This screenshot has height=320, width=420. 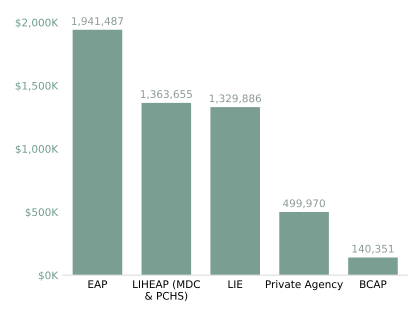 What do you see at coordinates (37, 149) in the screenshot?
I see `y-tick-label: $1,000K` at bounding box center [37, 149].